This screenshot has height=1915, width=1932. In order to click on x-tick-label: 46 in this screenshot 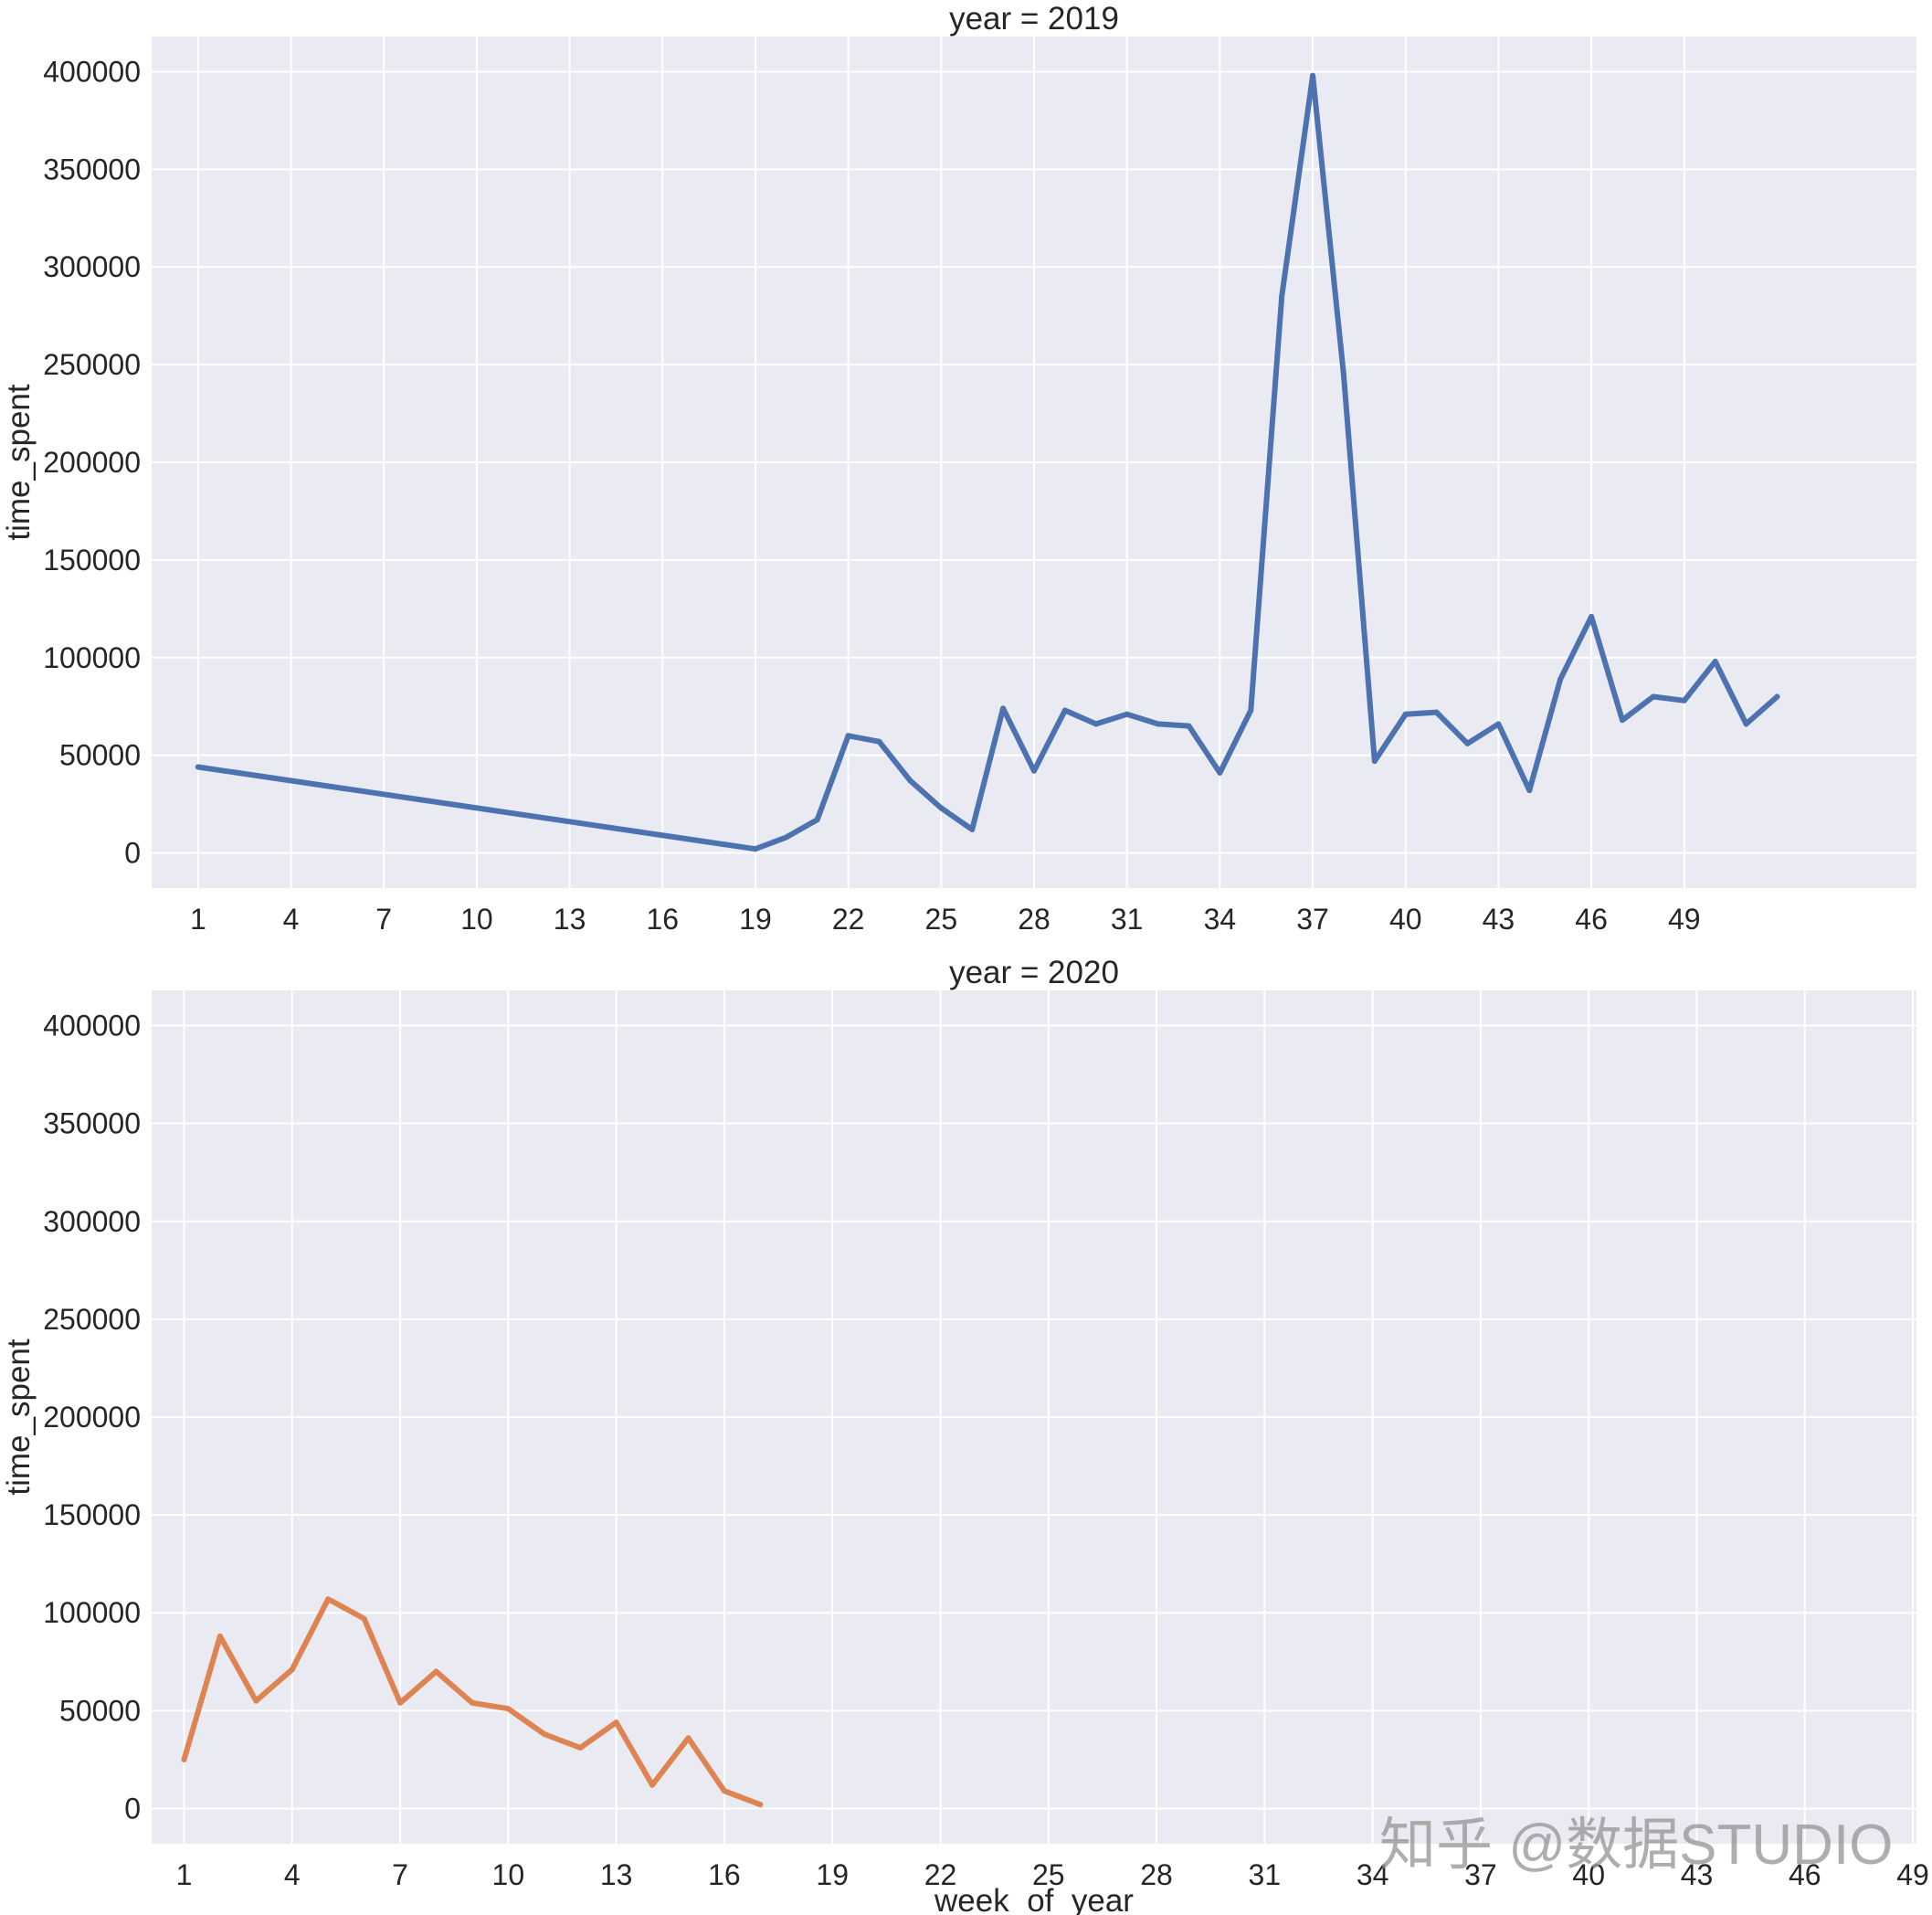, I will do `click(1591, 920)`.